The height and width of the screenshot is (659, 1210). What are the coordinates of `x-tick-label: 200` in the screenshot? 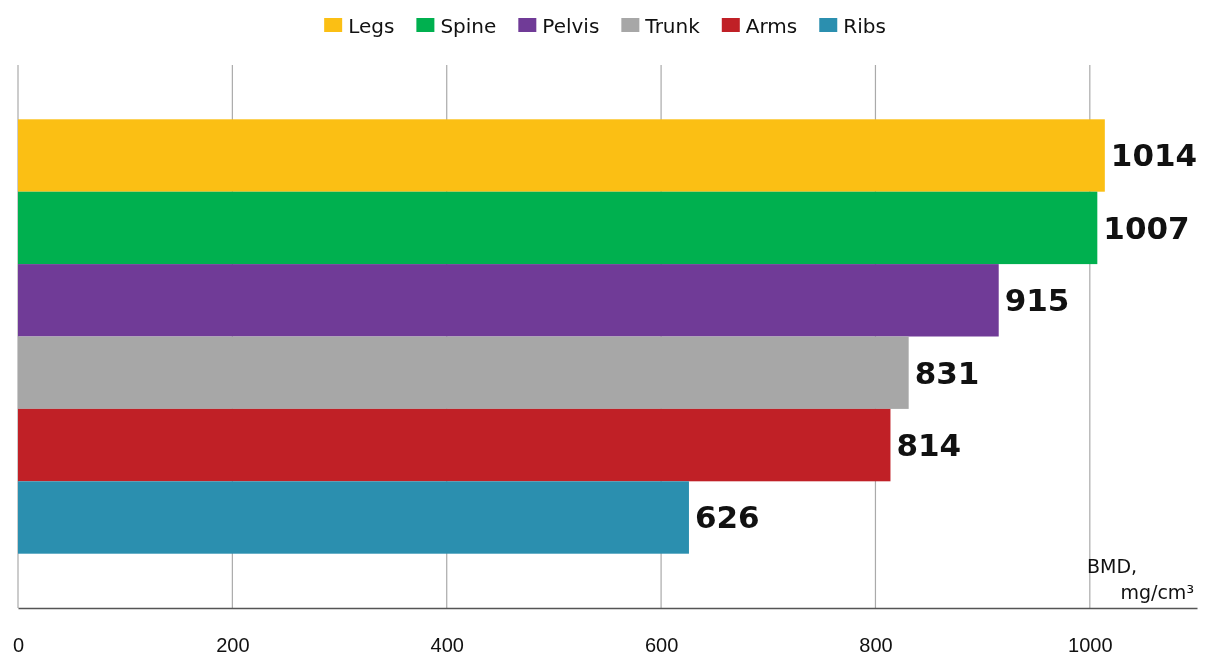 It's located at (233, 645).